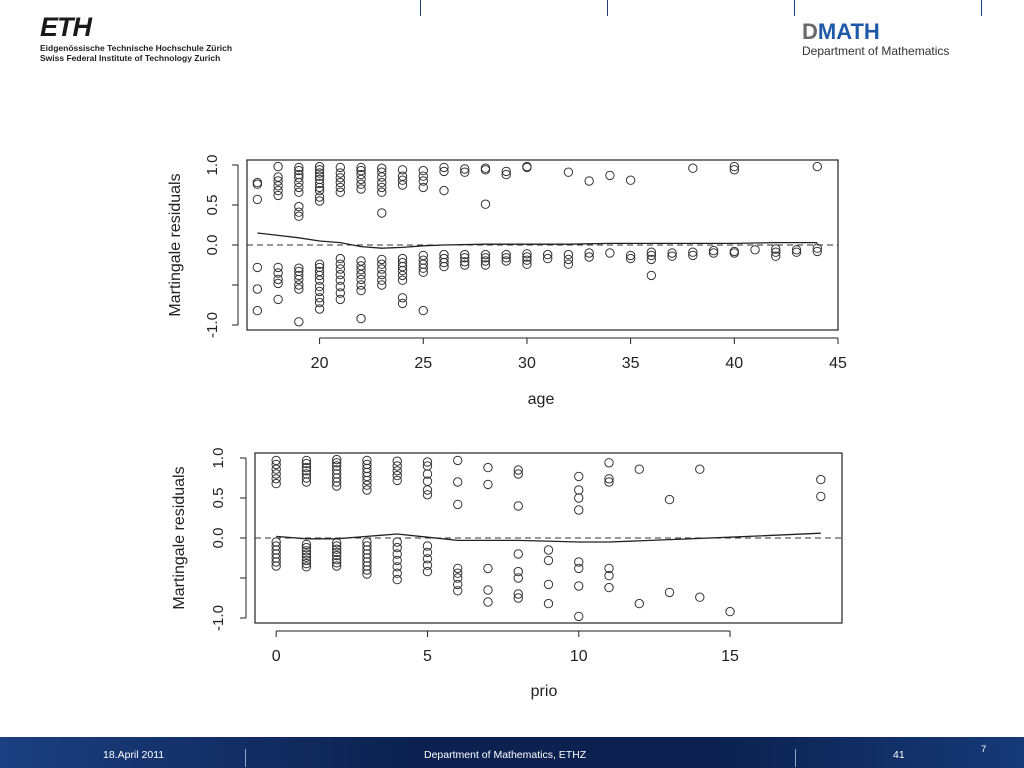 The image size is (1024, 768). What do you see at coordinates (320, 363) in the screenshot?
I see `x-tick-label: 20` at bounding box center [320, 363].